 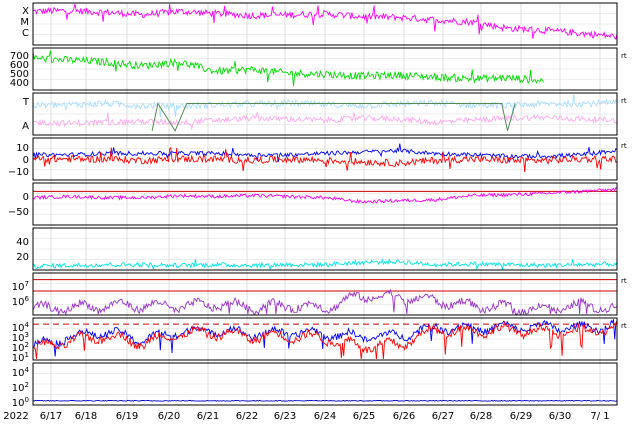 What do you see at coordinates (25, 126) in the screenshot?
I see `panel-letter: A` at bounding box center [25, 126].